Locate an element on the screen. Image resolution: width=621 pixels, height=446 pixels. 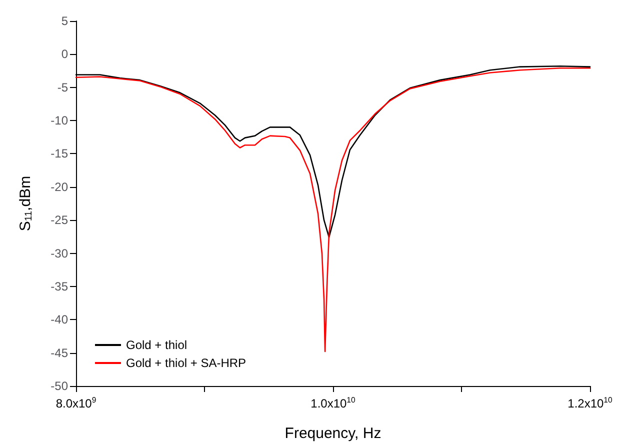
y-tick-label: -10 is located at coordinates (59, 121).